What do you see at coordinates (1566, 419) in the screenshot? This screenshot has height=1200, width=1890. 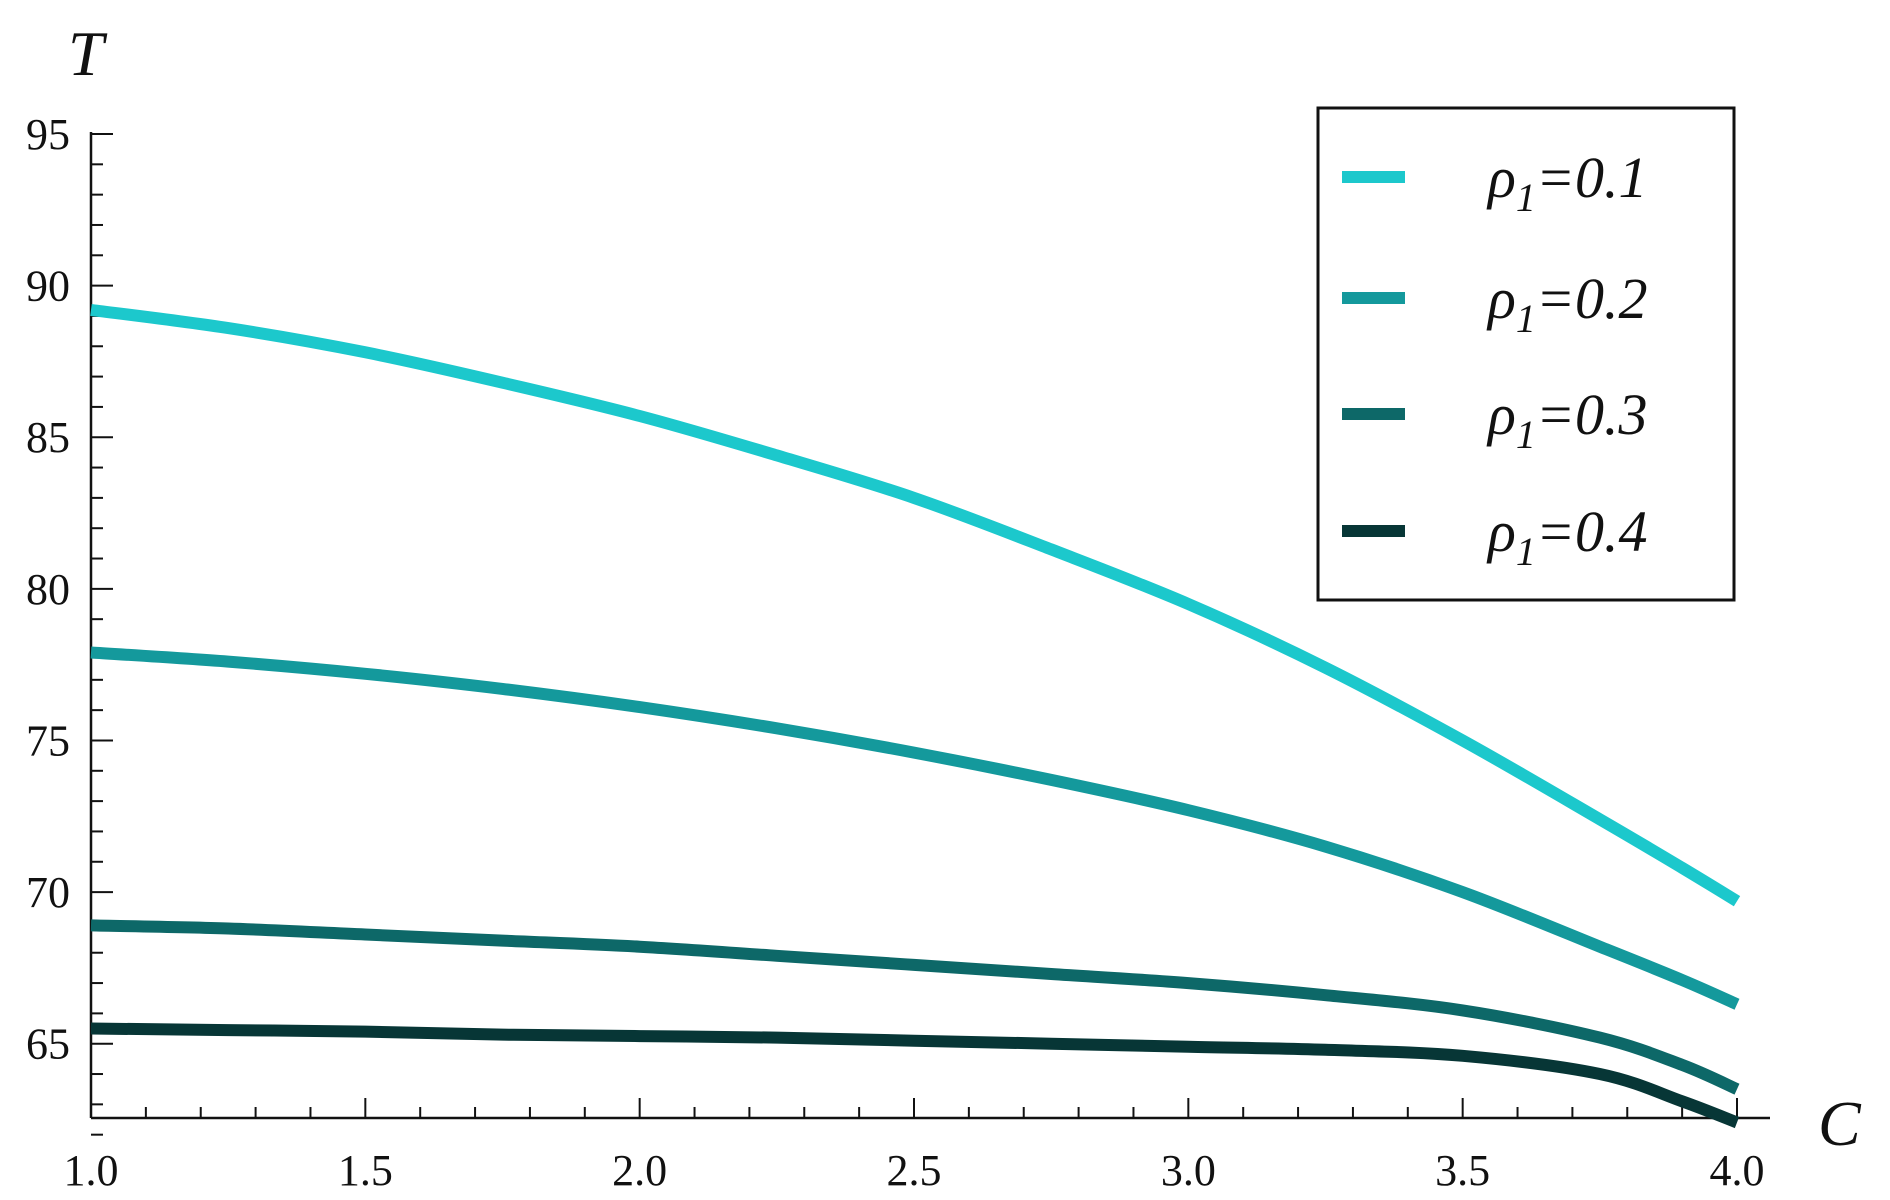 I see `legend-label-3: ρ1=0.3` at bounding box center [1566, 419].